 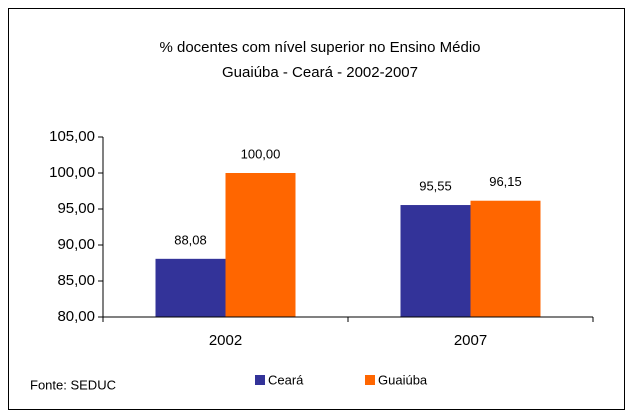 What do you see at coordinates (505, 181) in the screenshot?
I see `value-label: 96,15` at bounding box center [505, 181].